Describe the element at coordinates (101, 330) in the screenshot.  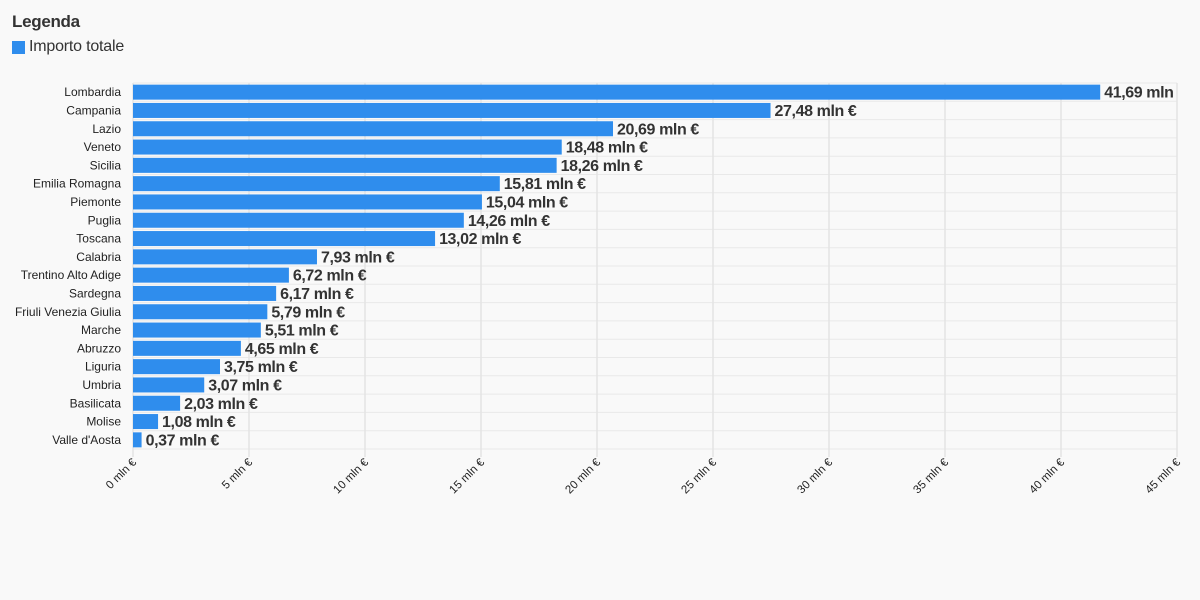
I see `category-label: Marche` at that location.